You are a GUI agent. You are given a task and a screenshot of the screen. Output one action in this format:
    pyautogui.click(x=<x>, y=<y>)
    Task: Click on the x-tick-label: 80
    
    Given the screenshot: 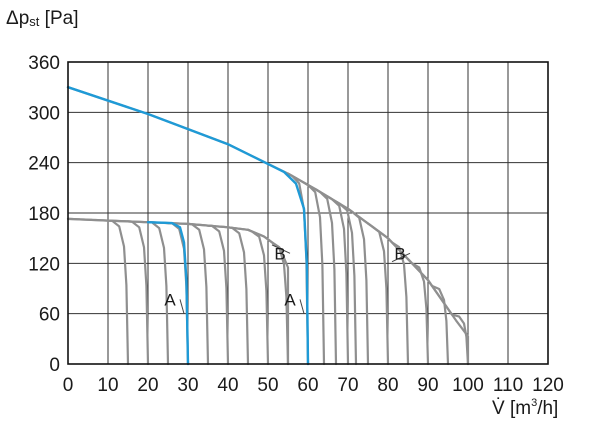 What is the action you would take?
    pyautogui.click(x=387, y=385)
    